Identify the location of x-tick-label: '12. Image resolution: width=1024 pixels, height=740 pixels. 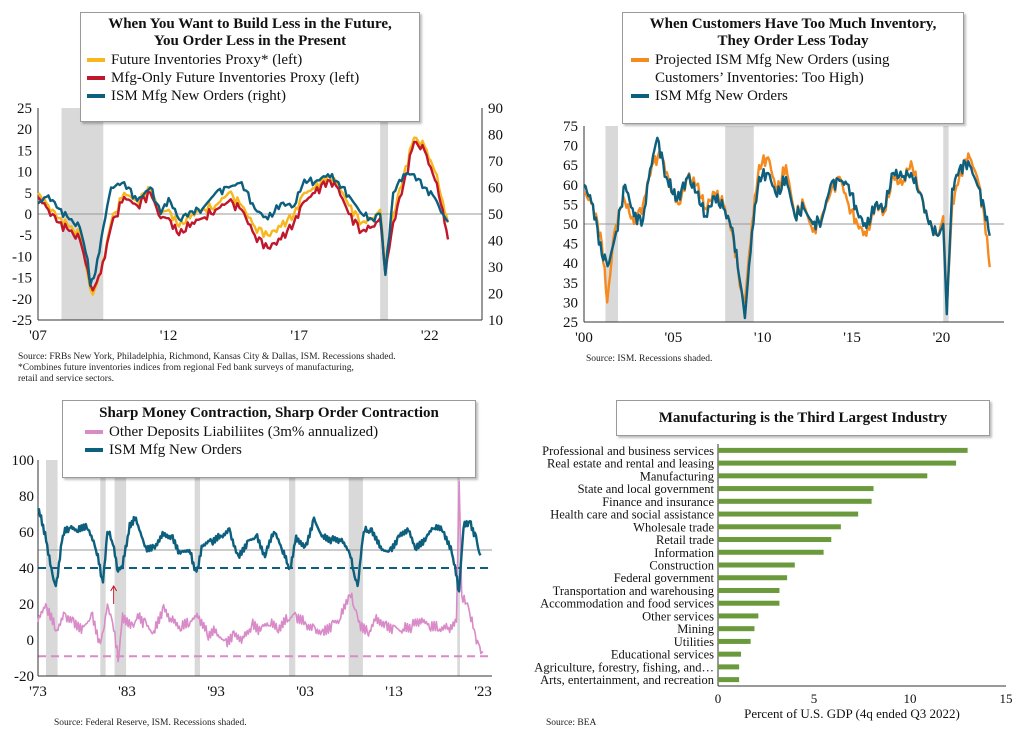
(169, 336).